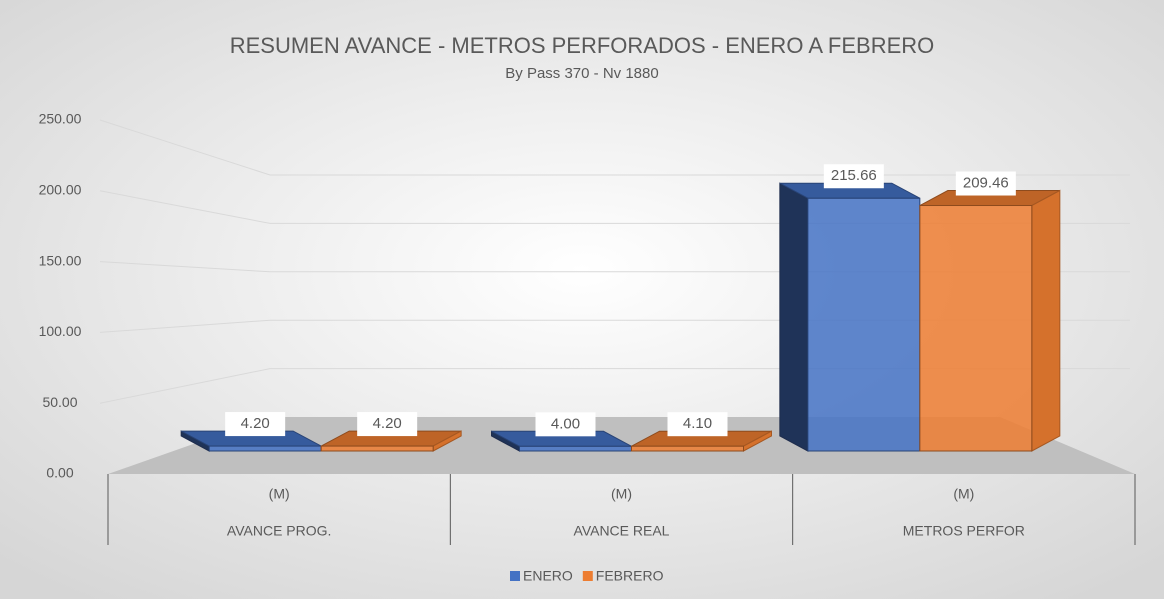 The height and width of the screenshot is (599, 1164). Describe the element at coordinates (548, 576) in the screenshot. I see `legend-label: ENERO` at that location.